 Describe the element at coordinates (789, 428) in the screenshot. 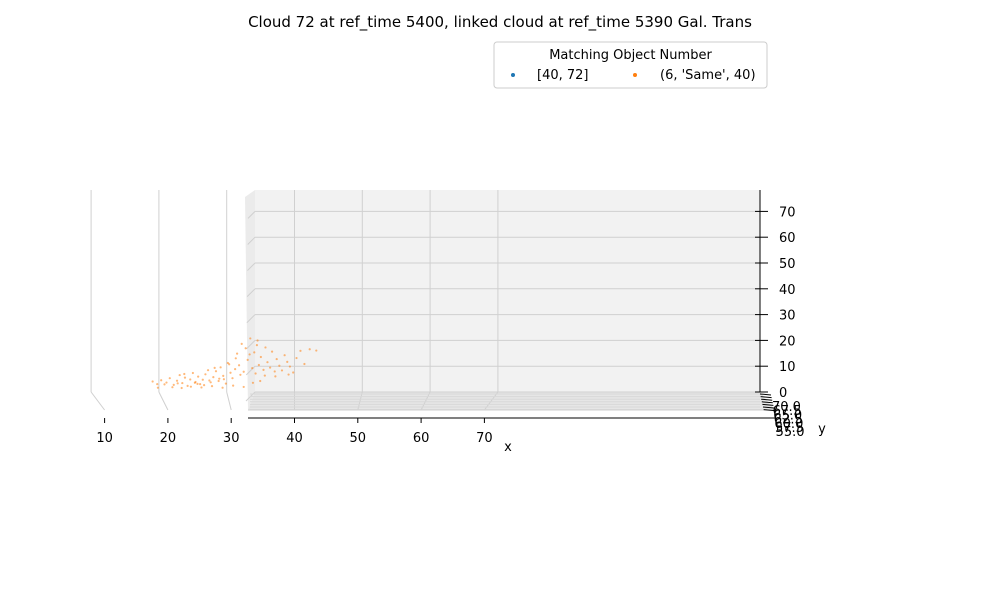

I see `y-tick-label: 57.5` at that location.